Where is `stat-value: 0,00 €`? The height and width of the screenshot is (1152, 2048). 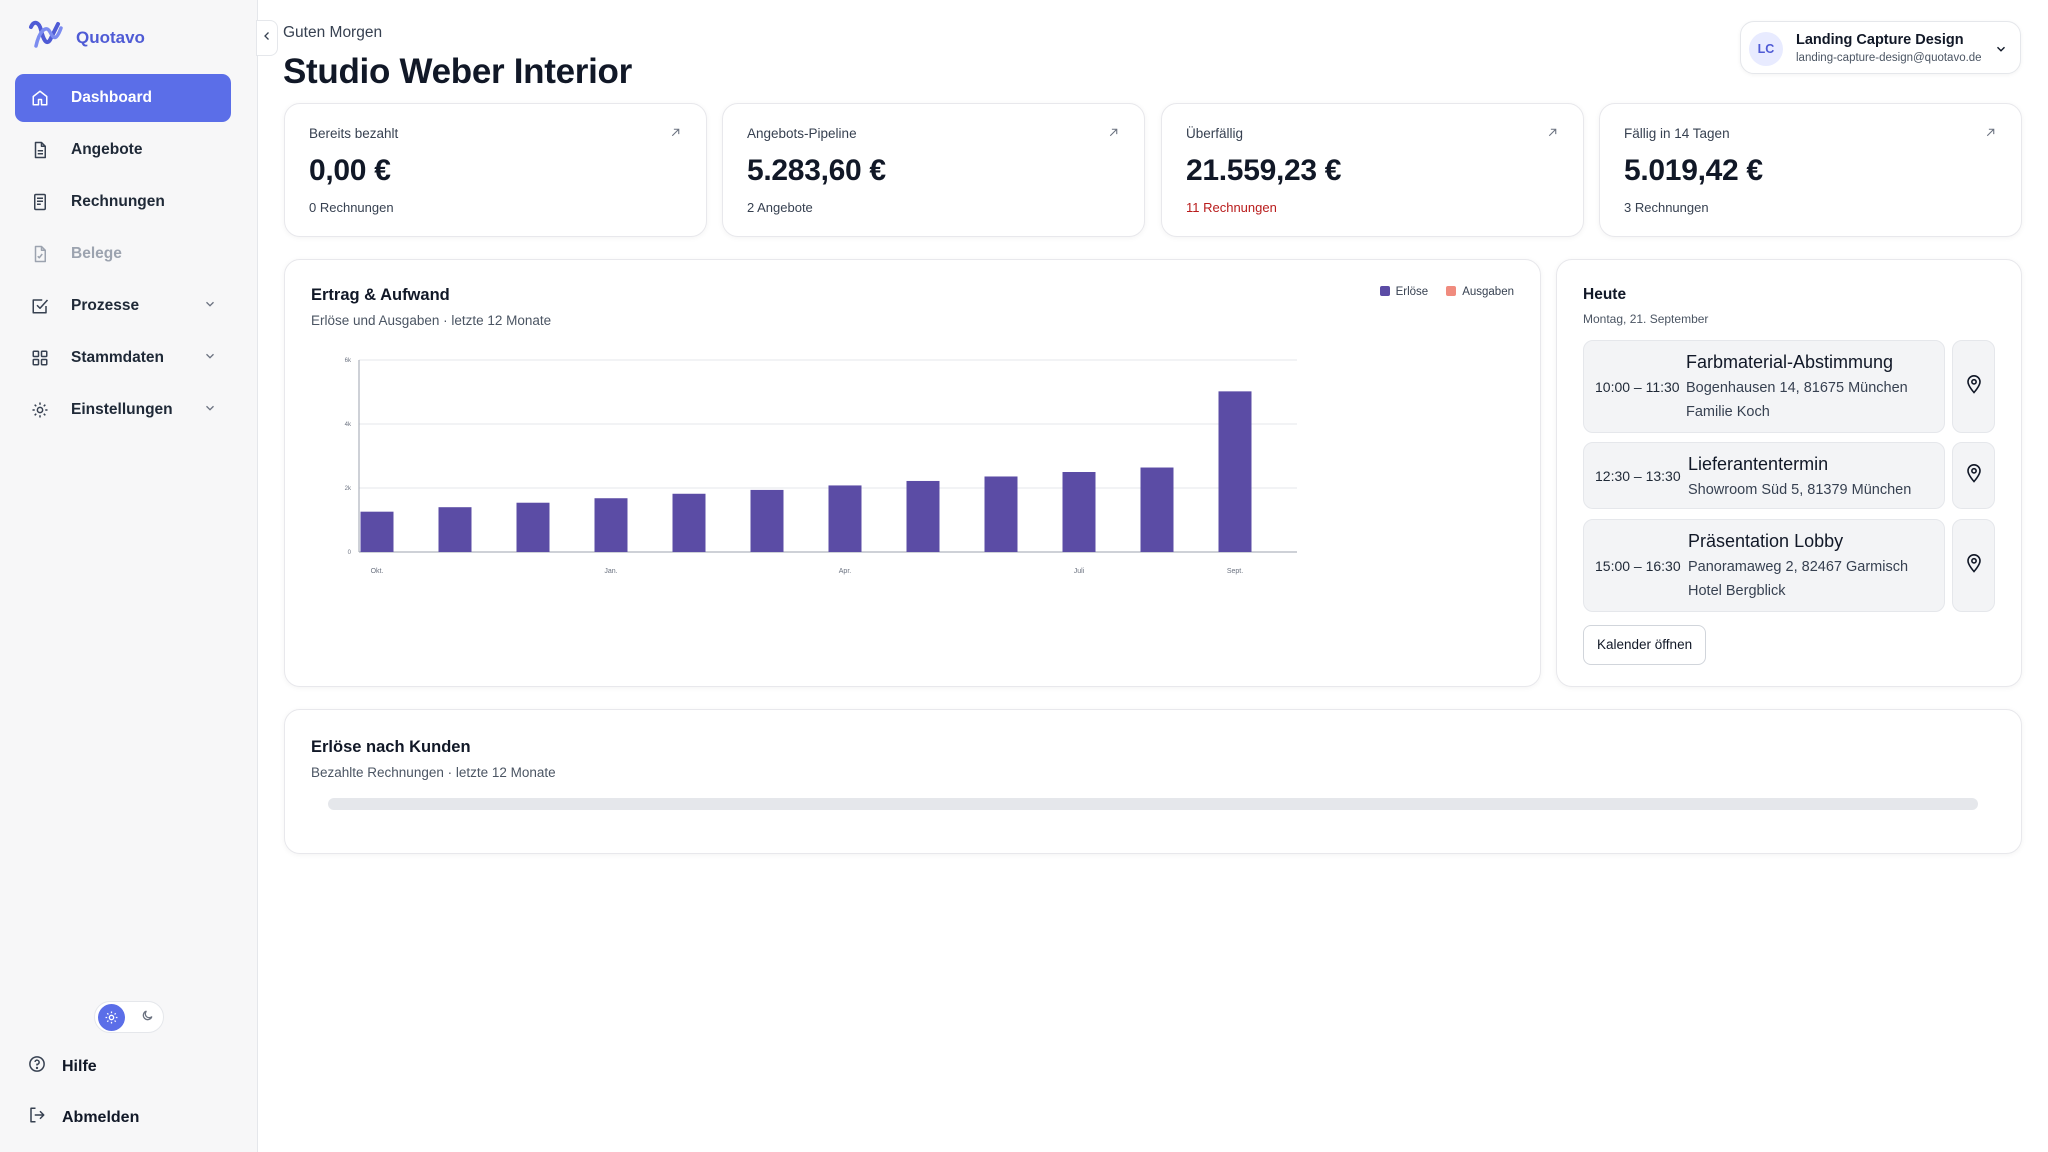 stat-value: 0,00 € is located at coordinates (350, 170).